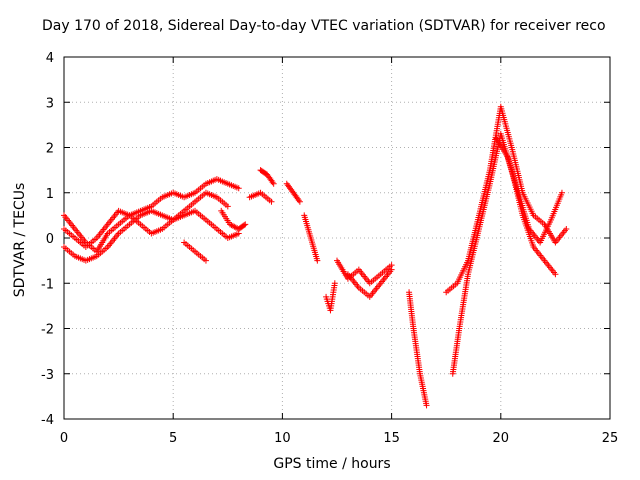 This screenshot has width=640, height=480. I want to click on x-tick-label: 0, so click(64, 438).